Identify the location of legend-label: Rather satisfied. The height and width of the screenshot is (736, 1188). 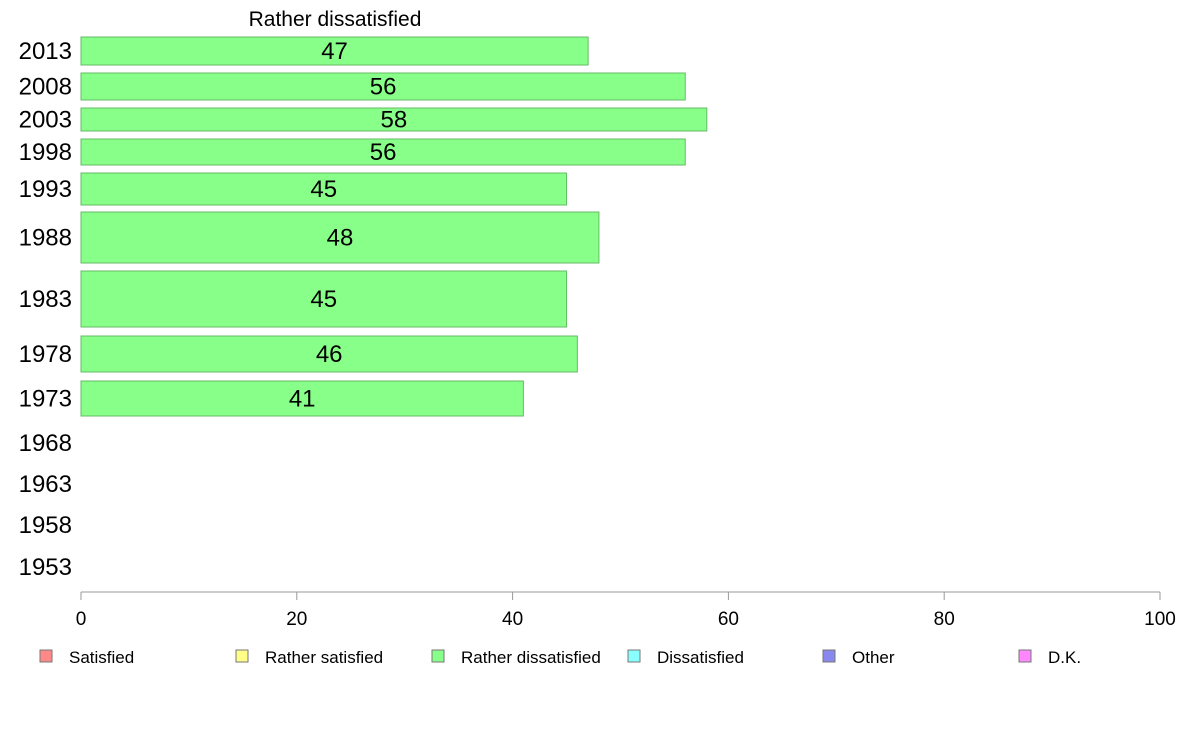
(324, 657).